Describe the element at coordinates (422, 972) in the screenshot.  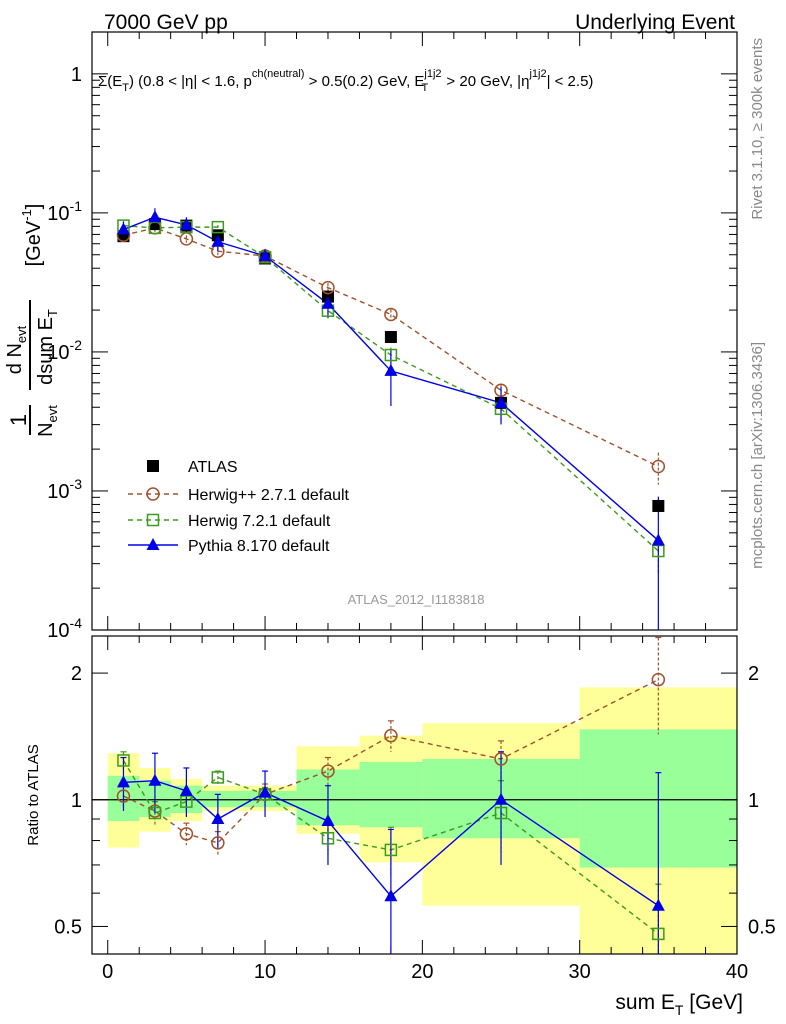
I see `x-tick-label: 20` at that location.